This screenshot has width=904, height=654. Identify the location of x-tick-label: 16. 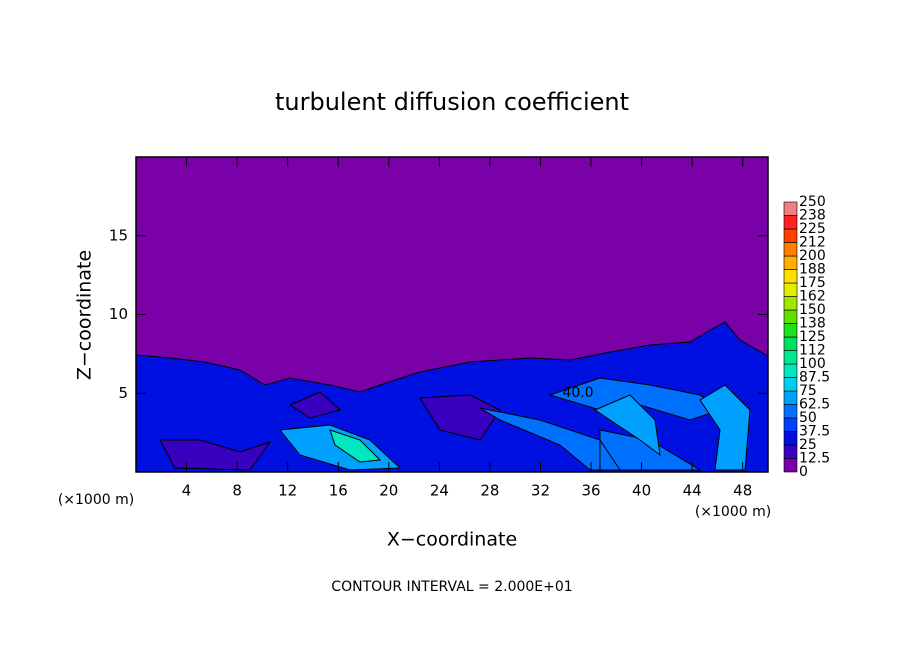
(338, 491).